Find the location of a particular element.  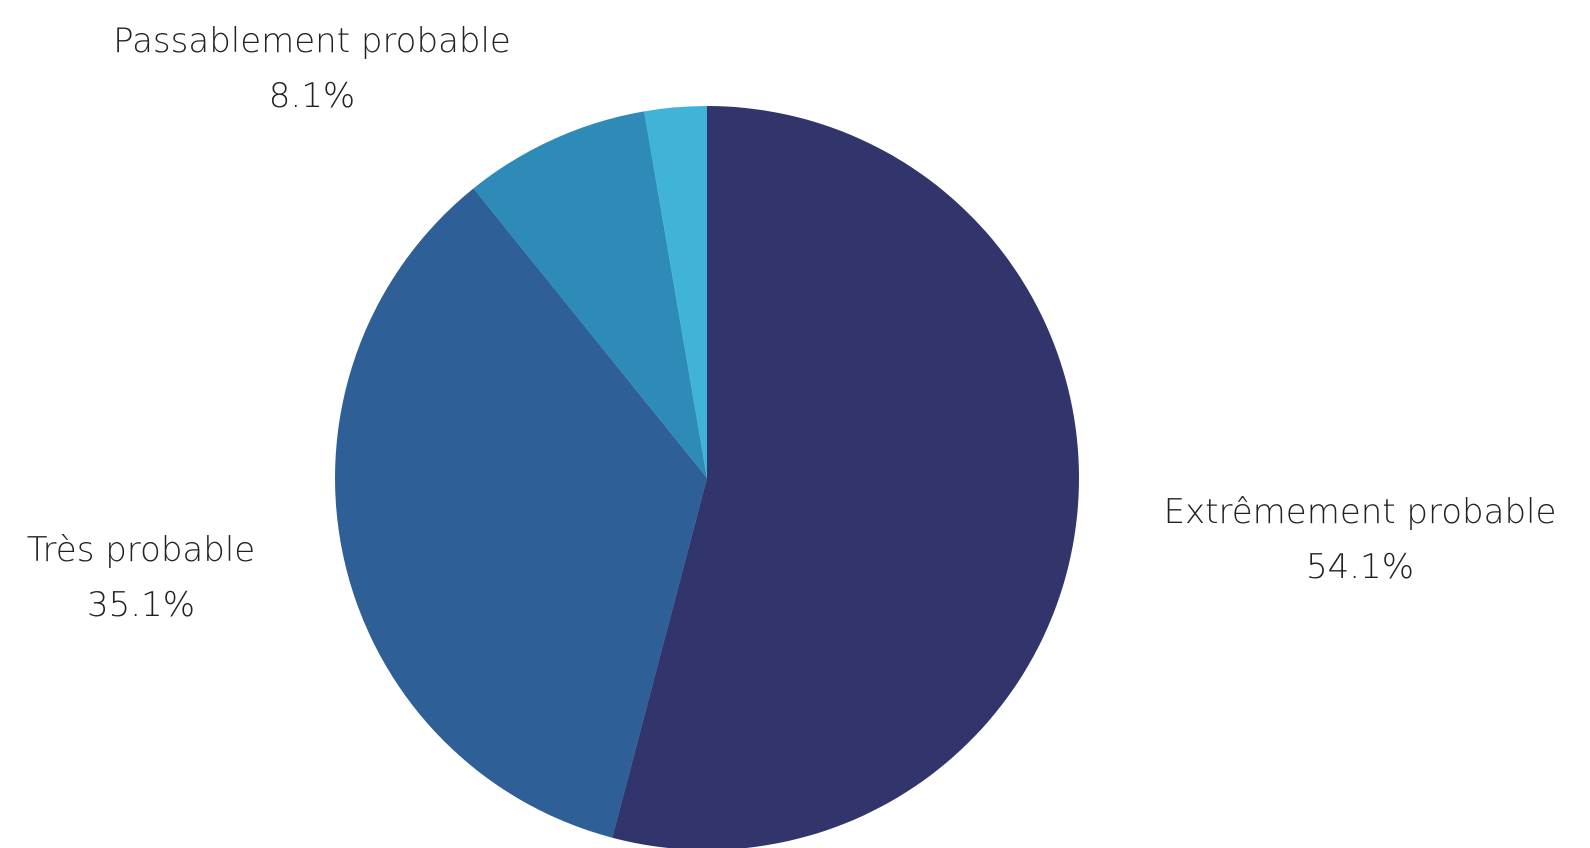

slice-value-passablement: 8.1% is located at coordinates (312, 96).